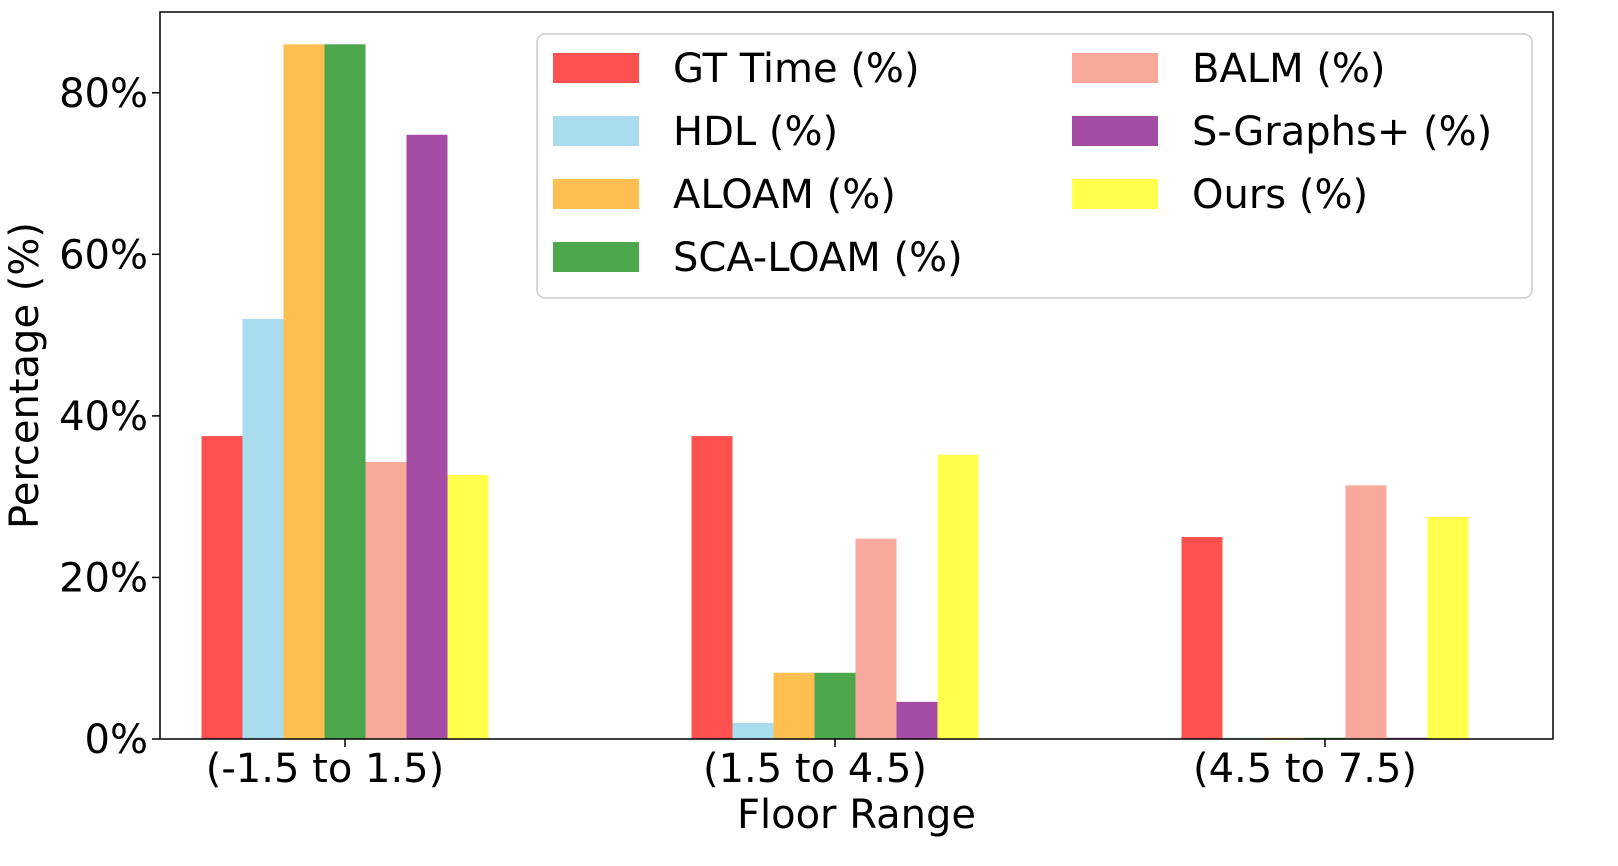 The image size is (1618, 866). What do you see at coordinates (856, 815) in the screenshot?
I see `x-axis-label: Floor Range` at bounding box center [856, 815].